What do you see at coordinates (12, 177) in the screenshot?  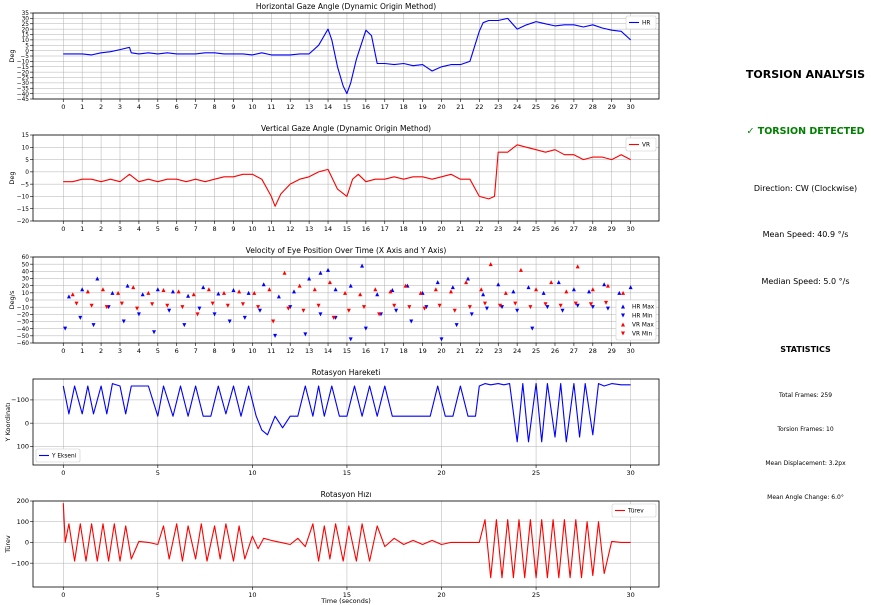 I see `y-axis-label: Deg` at bounding box center [12, 177].